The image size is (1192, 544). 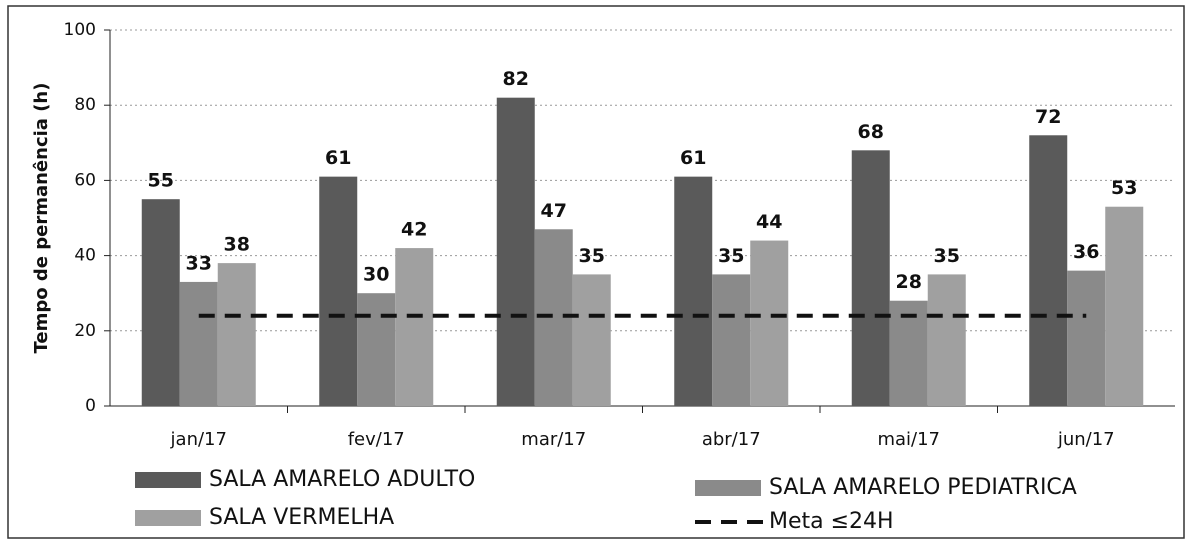 What do you see at coordinates (80, 30) in the screenshot?
I see `y-tick-label: 100` at bounding box center [80, 30].